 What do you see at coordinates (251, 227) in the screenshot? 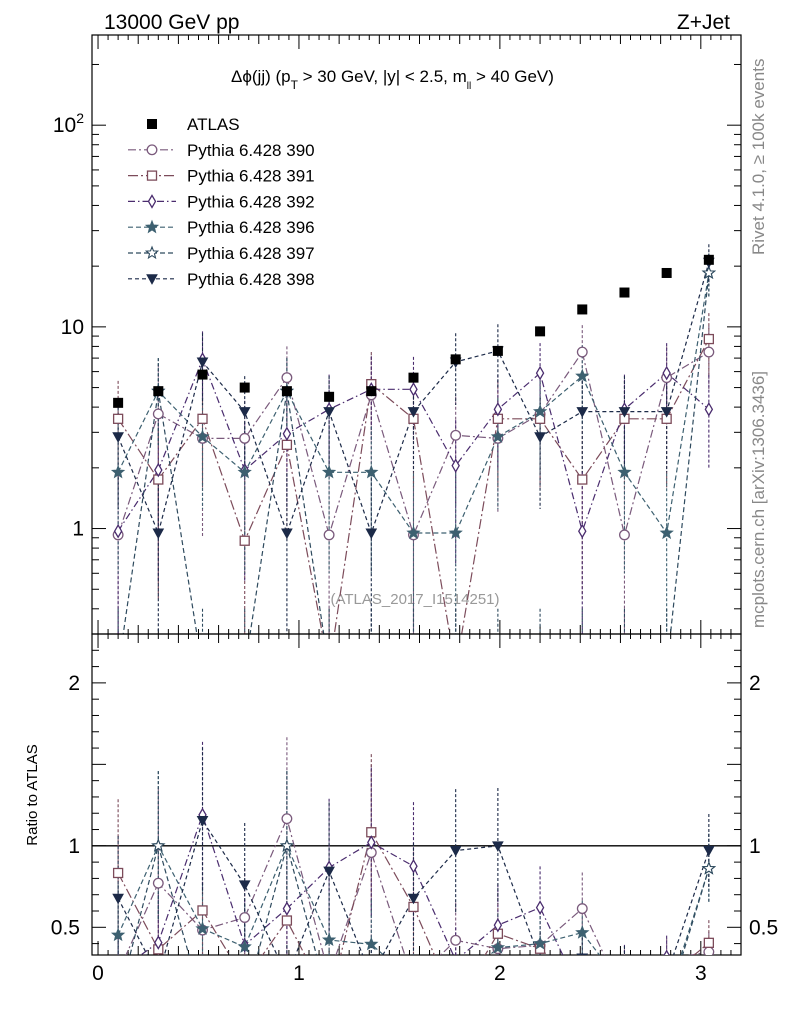
I see `legend-label-4: Pythia 6.428 396` at bounding box center [251, 227].